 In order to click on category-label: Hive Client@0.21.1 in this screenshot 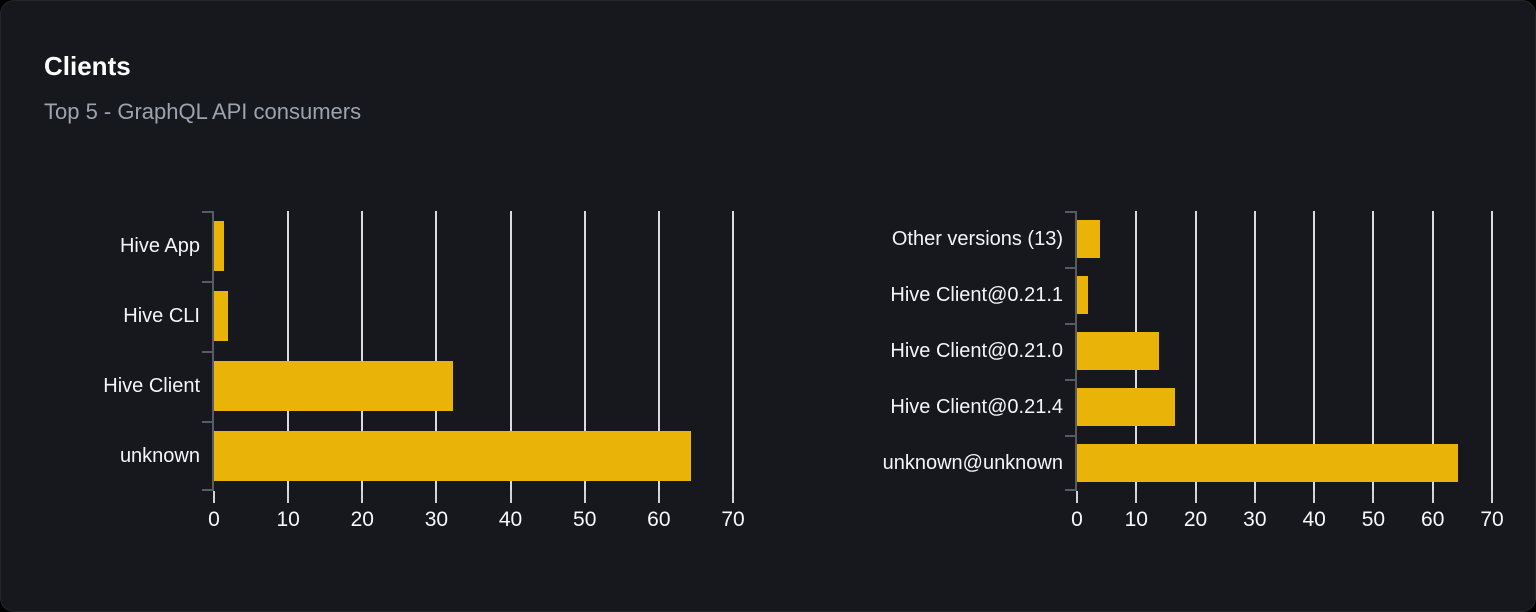, I will do `click(976, 294)`.